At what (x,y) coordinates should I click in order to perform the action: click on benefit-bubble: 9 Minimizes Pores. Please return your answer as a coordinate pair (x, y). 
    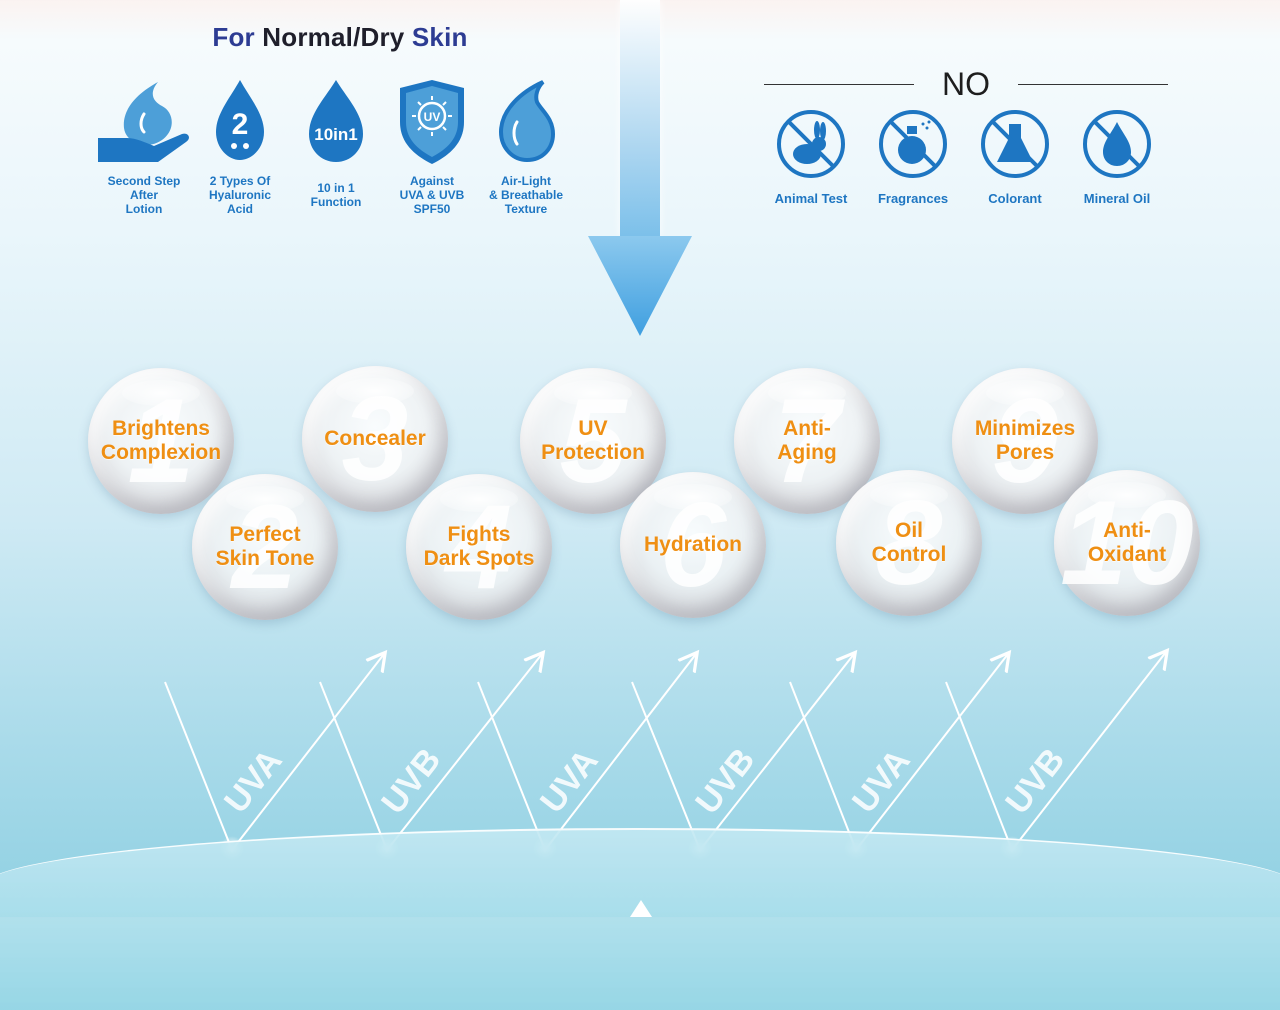
    Looking at the image, I should click on (1025, 441).